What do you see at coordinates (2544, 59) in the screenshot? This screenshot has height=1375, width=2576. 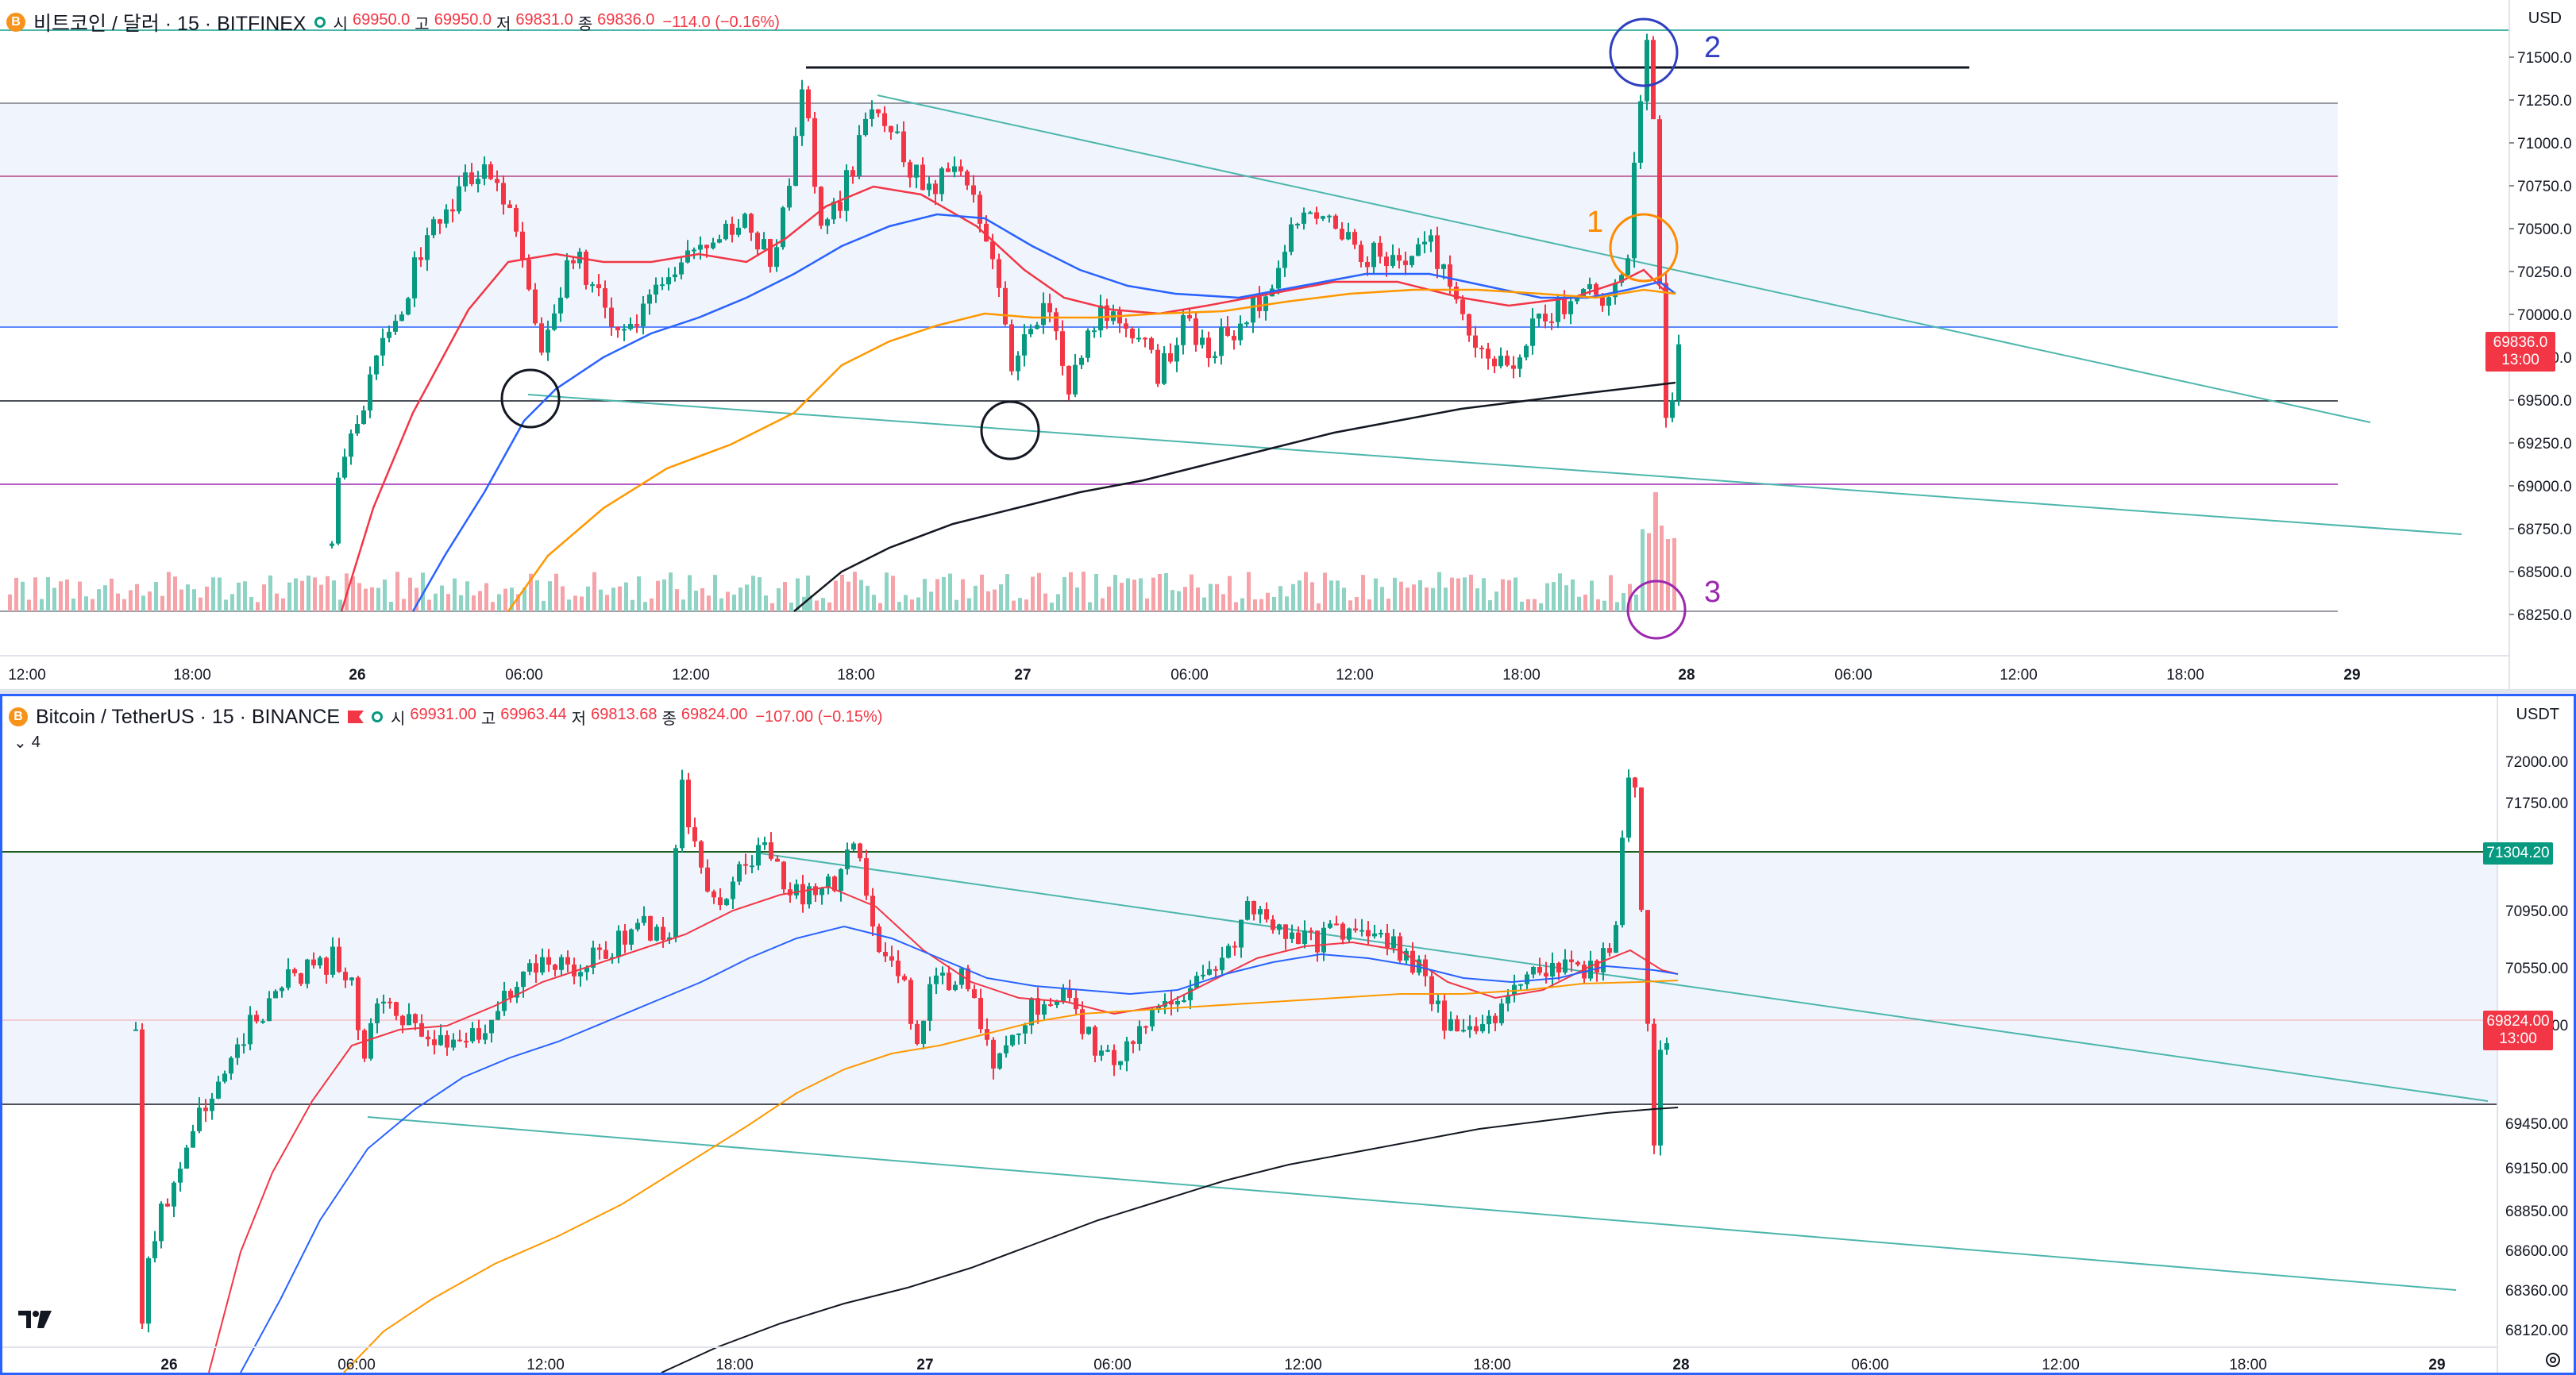 I see `price-tick-label: 71500.0` at bounding box center [2544, 59].